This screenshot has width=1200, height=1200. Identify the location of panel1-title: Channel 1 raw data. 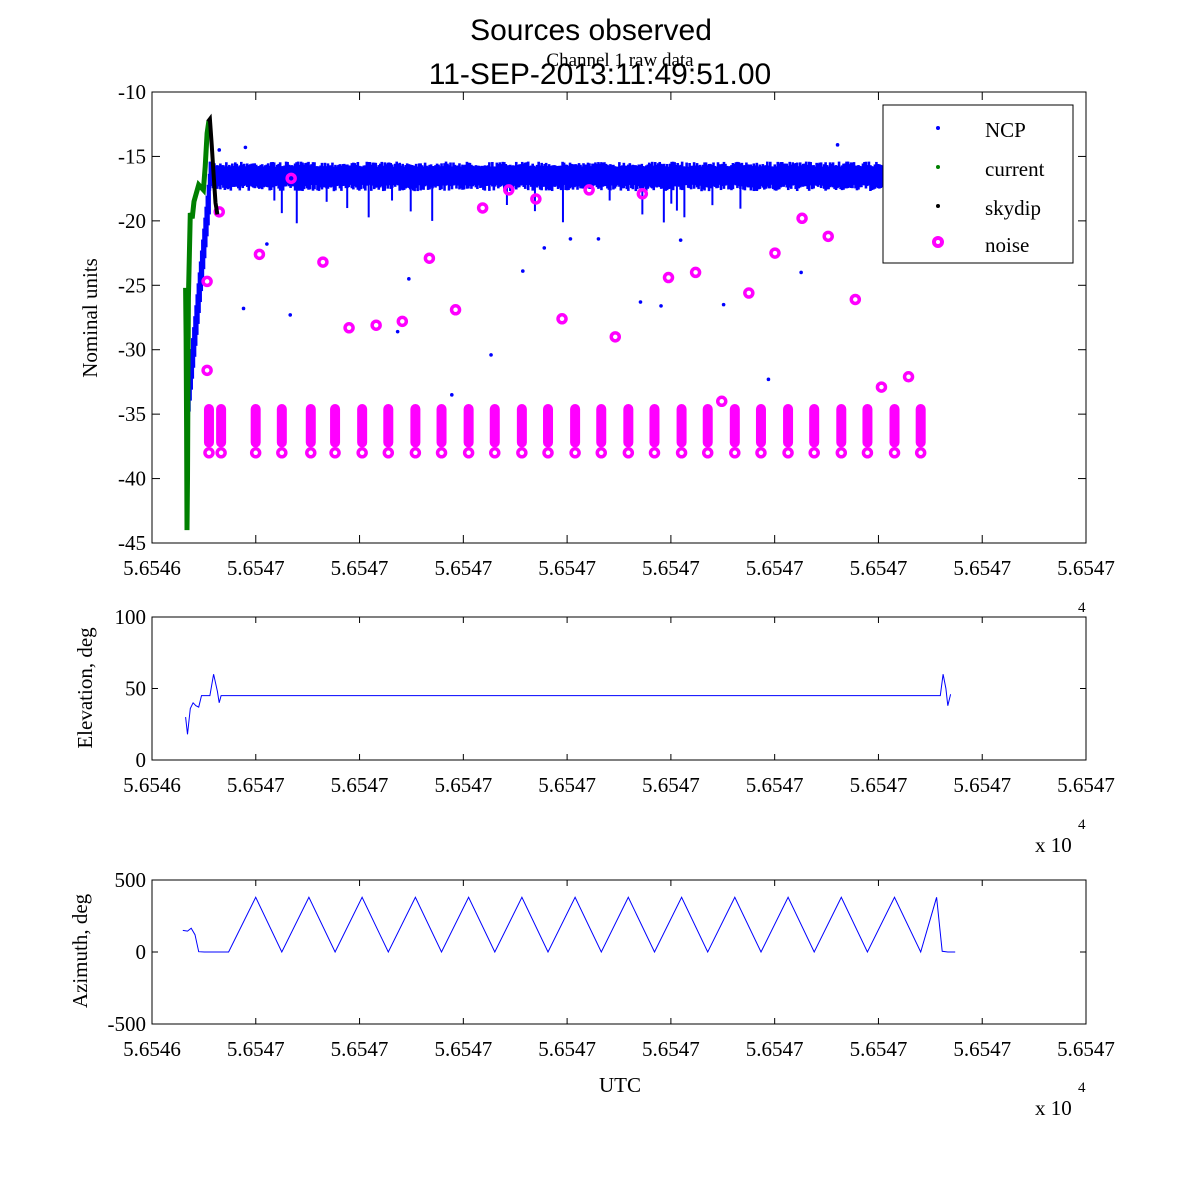
(620, 60).